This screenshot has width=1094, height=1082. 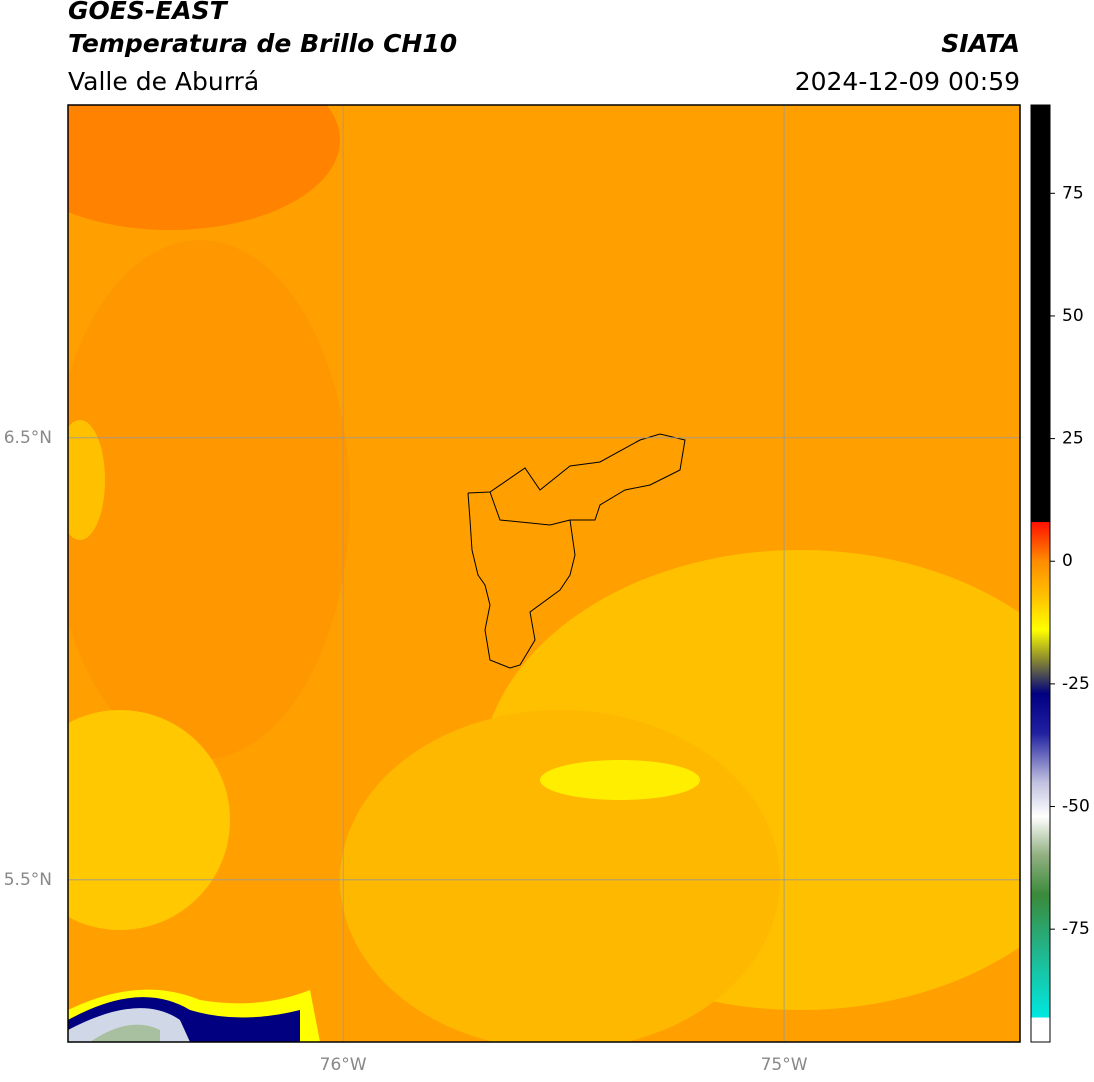 What do you see at coordinates (1076, 684) in the screenshot?
I see `colorbar-label: -25` at bounding box center [1076, 684].